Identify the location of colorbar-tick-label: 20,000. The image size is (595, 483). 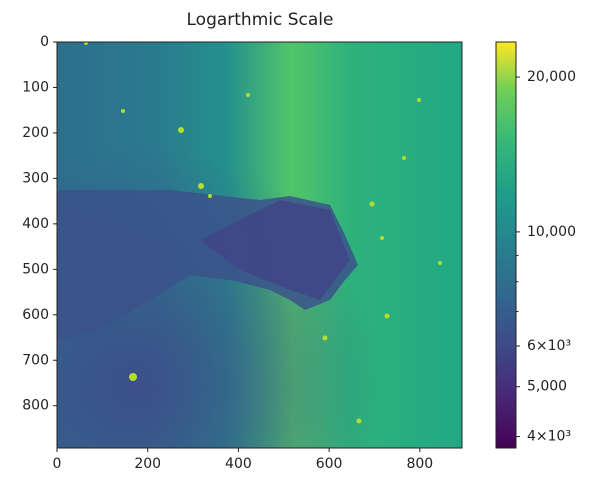
(551, 77).